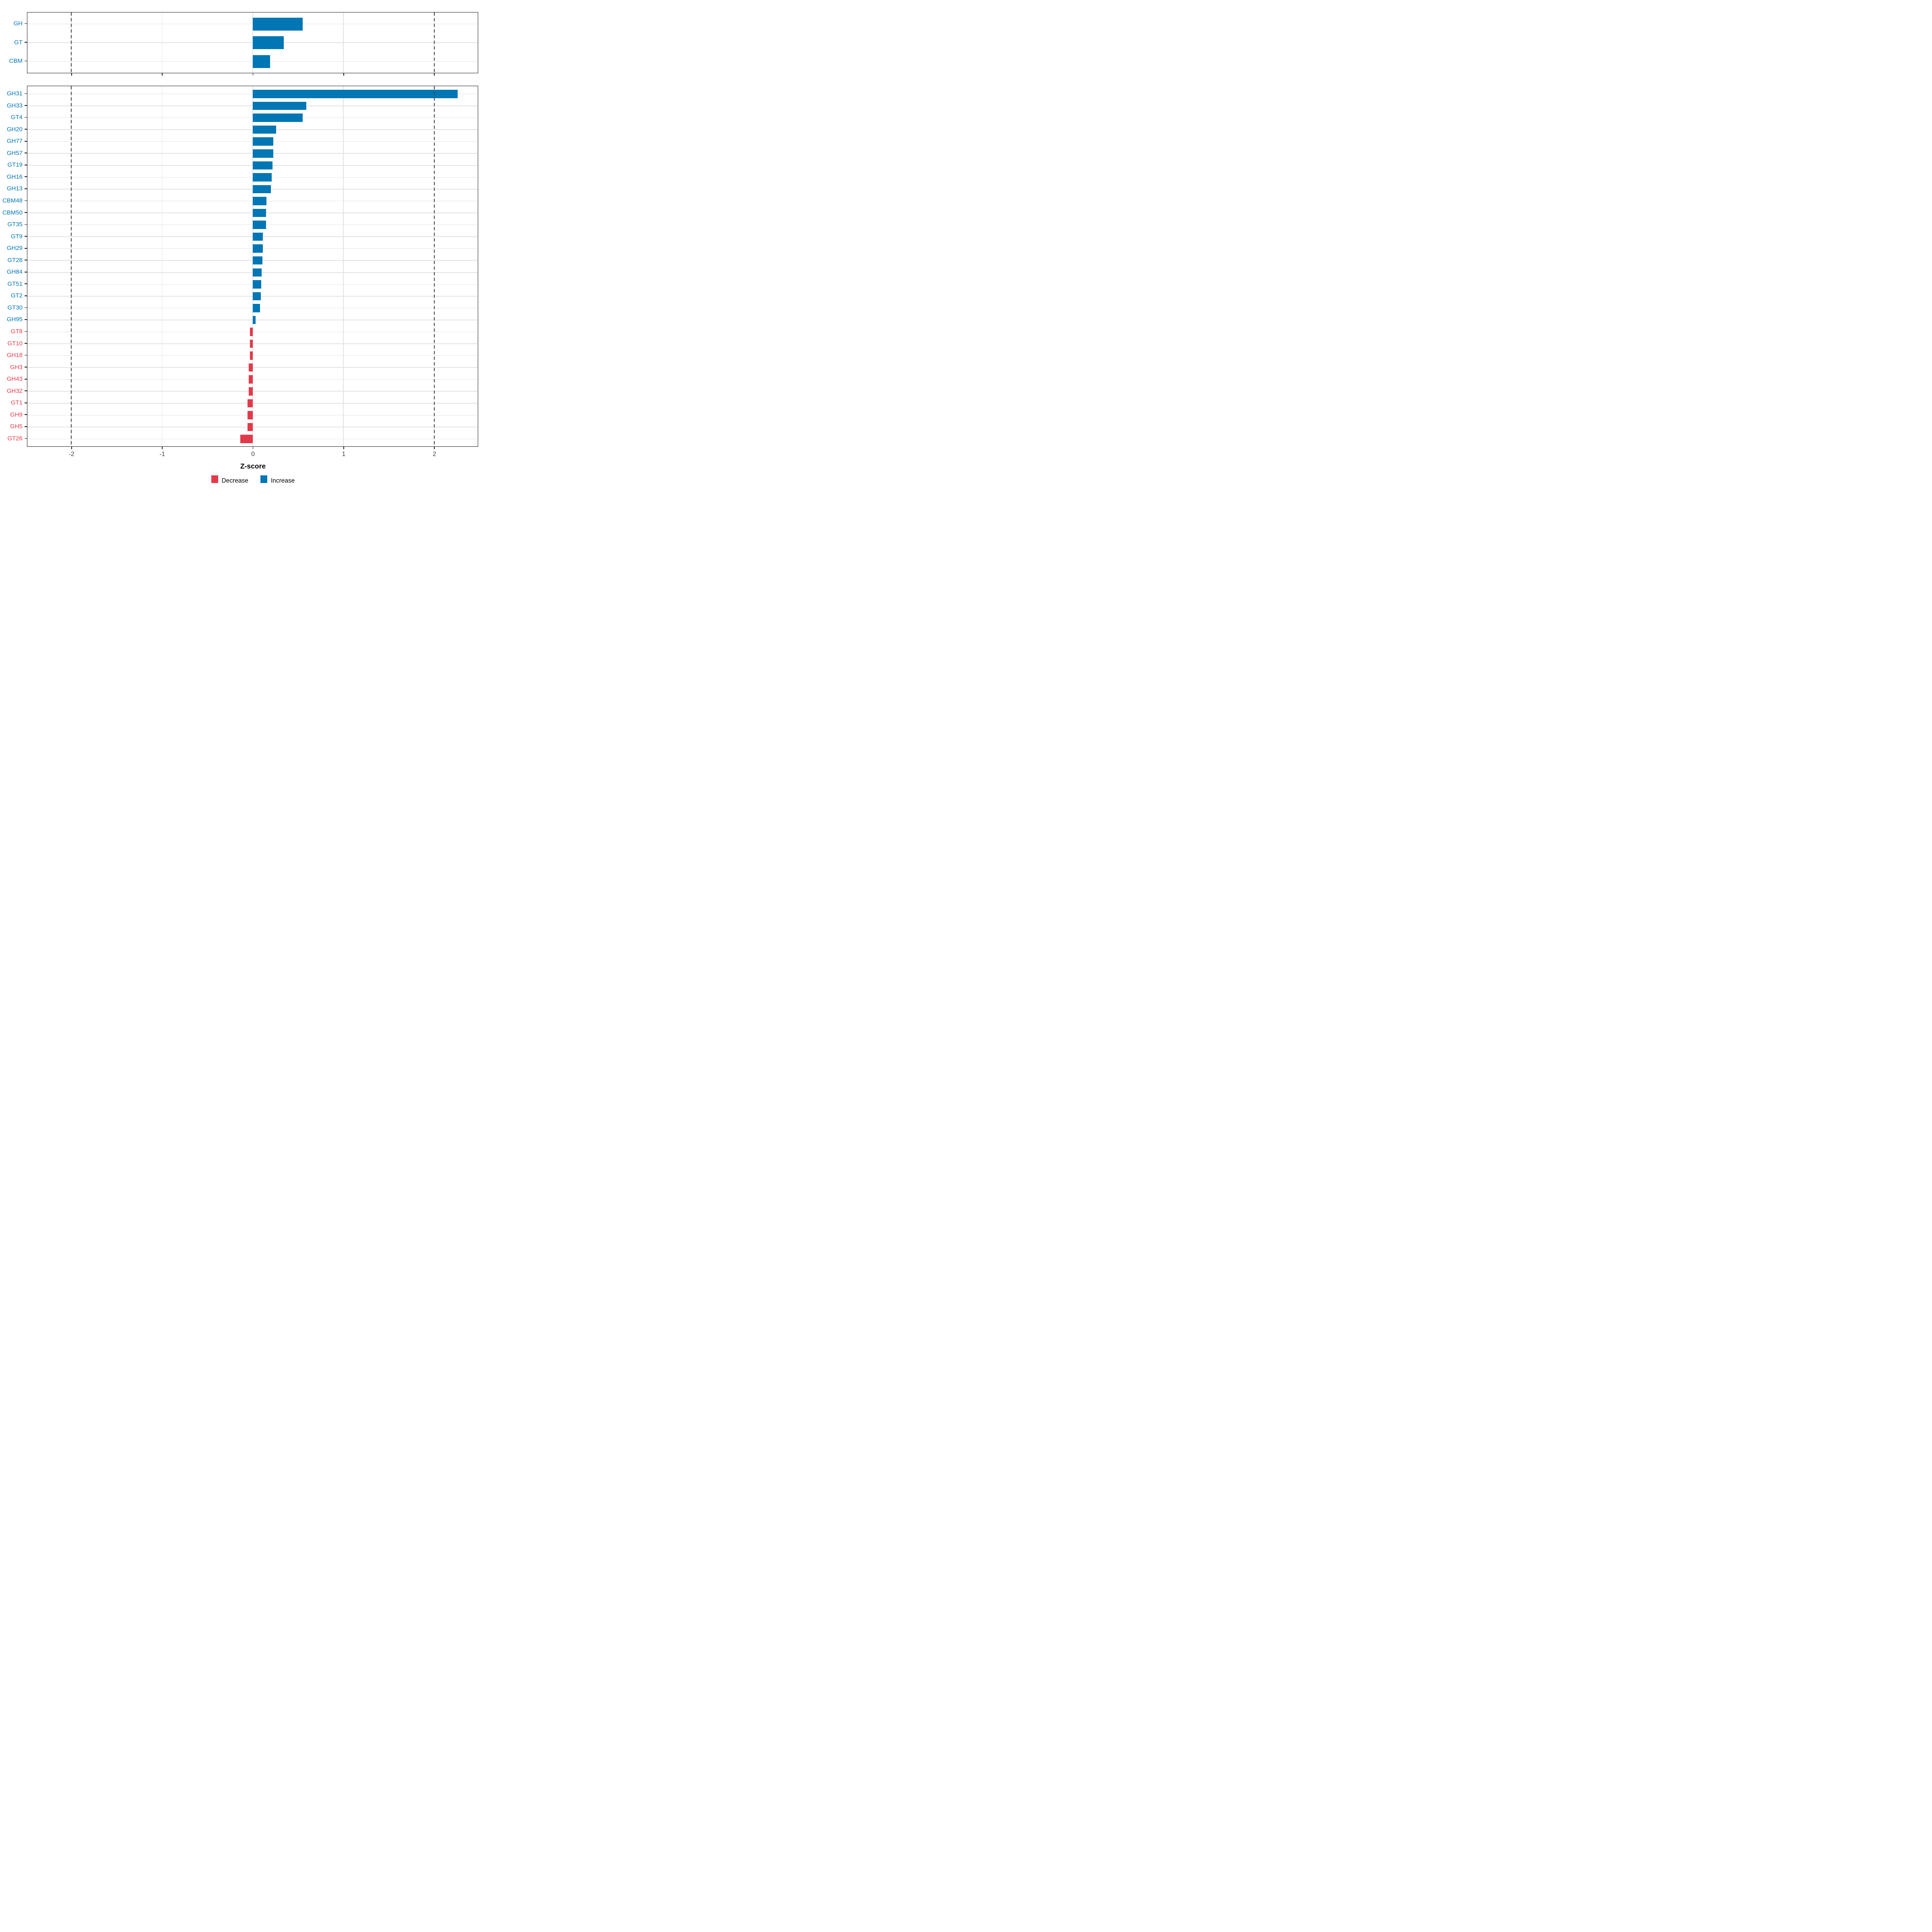  What do you see at coordinates (434, 454) in the screenshot?
I see `x-tick-label-2: 2` at bounding box center [434, 454].